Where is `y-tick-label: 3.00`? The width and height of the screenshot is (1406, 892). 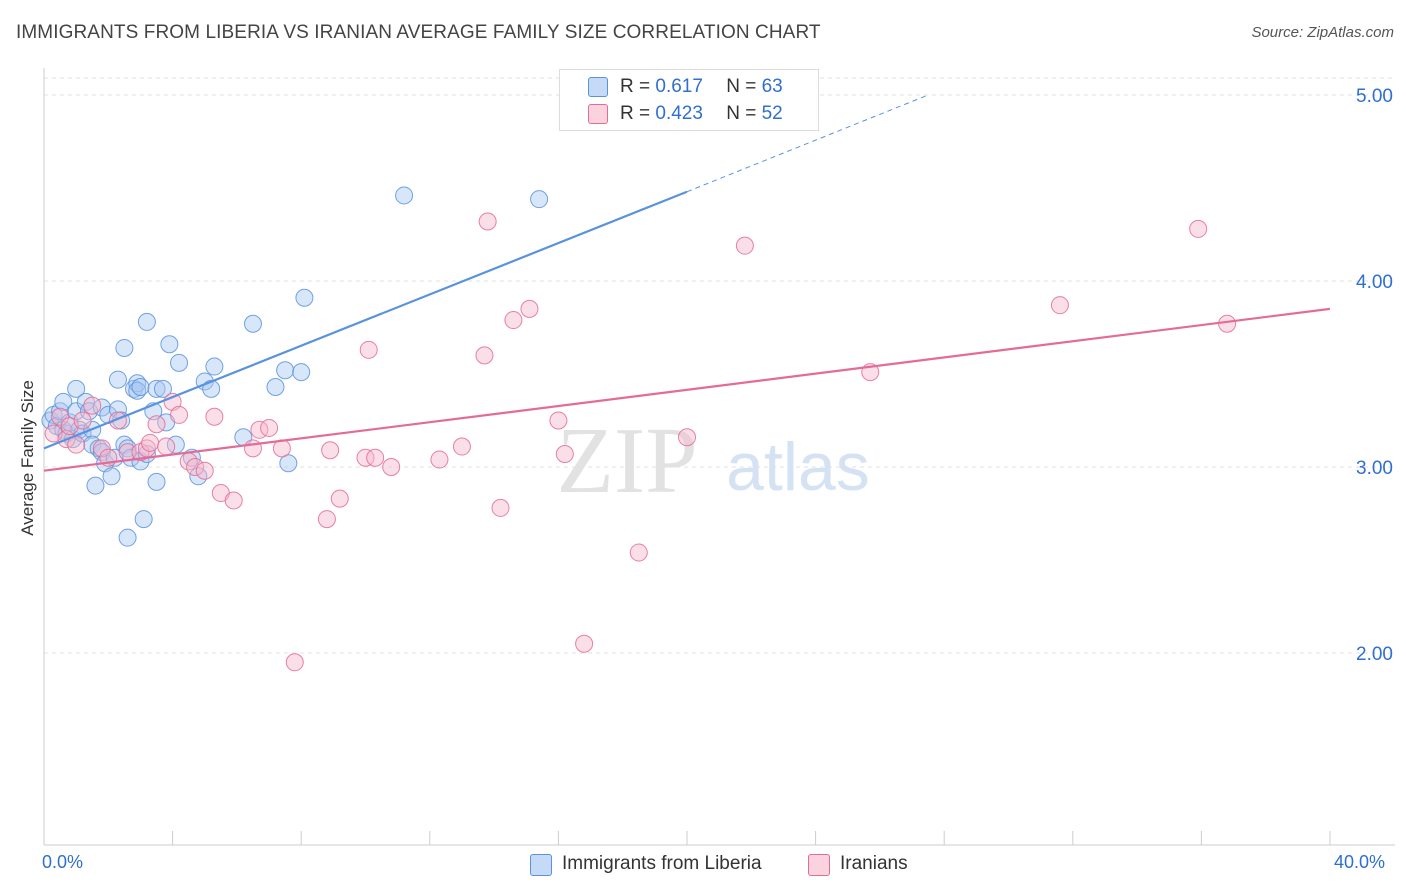
y-tick-label: 3.00 is located at coordinates (1374, 468).